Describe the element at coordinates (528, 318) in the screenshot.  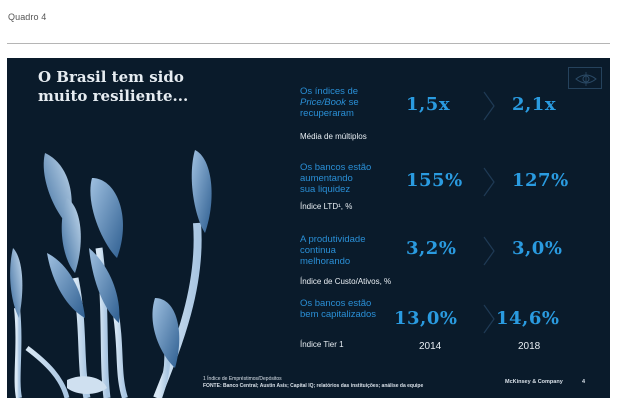
I see `value-2018: 14,6%` at that location.